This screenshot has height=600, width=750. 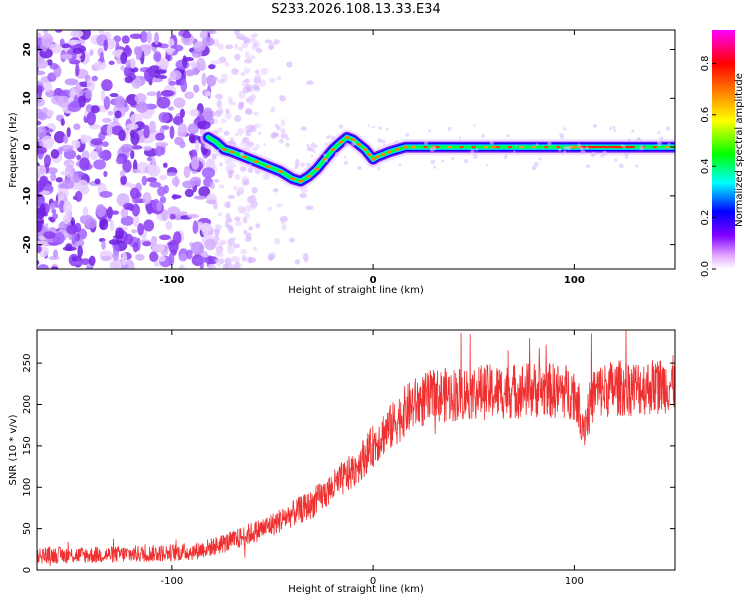 I want to click on spectrogram-x-label: Height of straight line (km), so click(x=356, y=290).